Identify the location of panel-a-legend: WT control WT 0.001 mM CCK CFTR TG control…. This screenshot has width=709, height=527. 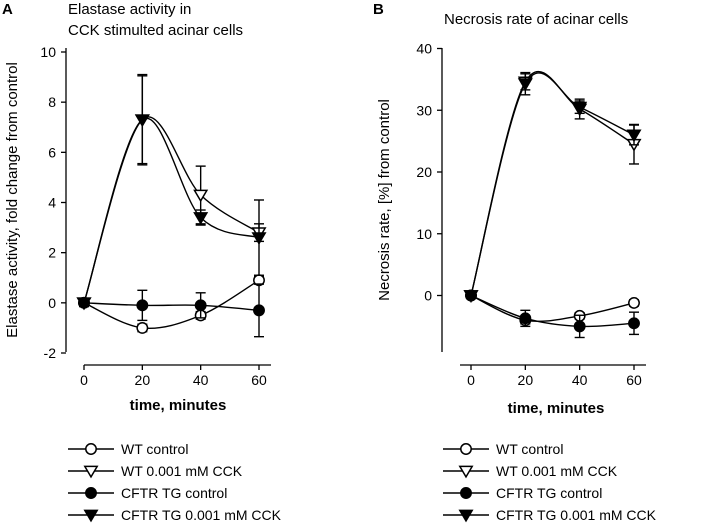
(175, 482).